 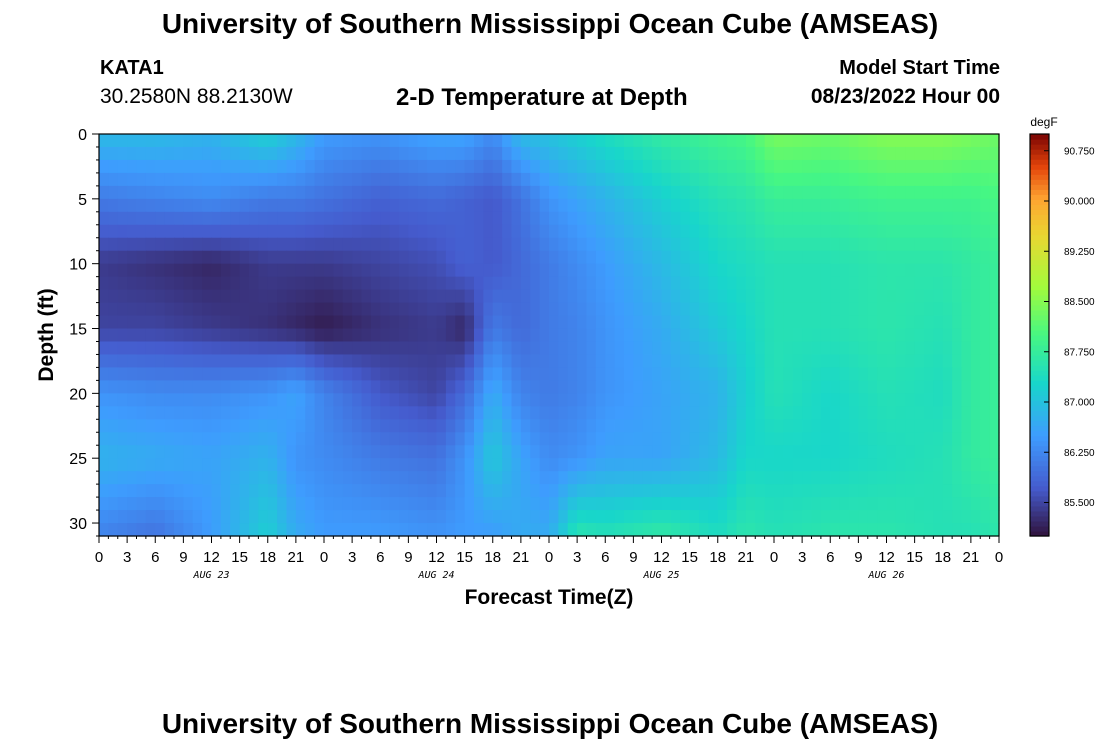 What do you see at coordinates (1043, 122) in the screenshot?
I see `colorbar-unit: degF` at bounding box center [1043, 122].